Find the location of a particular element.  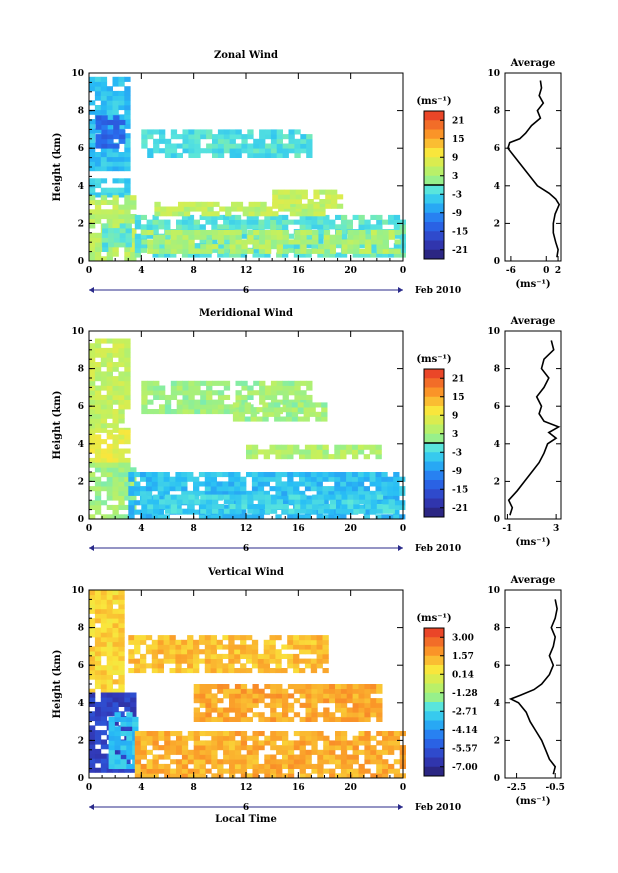

average-x-tick-label: -6 is located at coordinates (511, 271).